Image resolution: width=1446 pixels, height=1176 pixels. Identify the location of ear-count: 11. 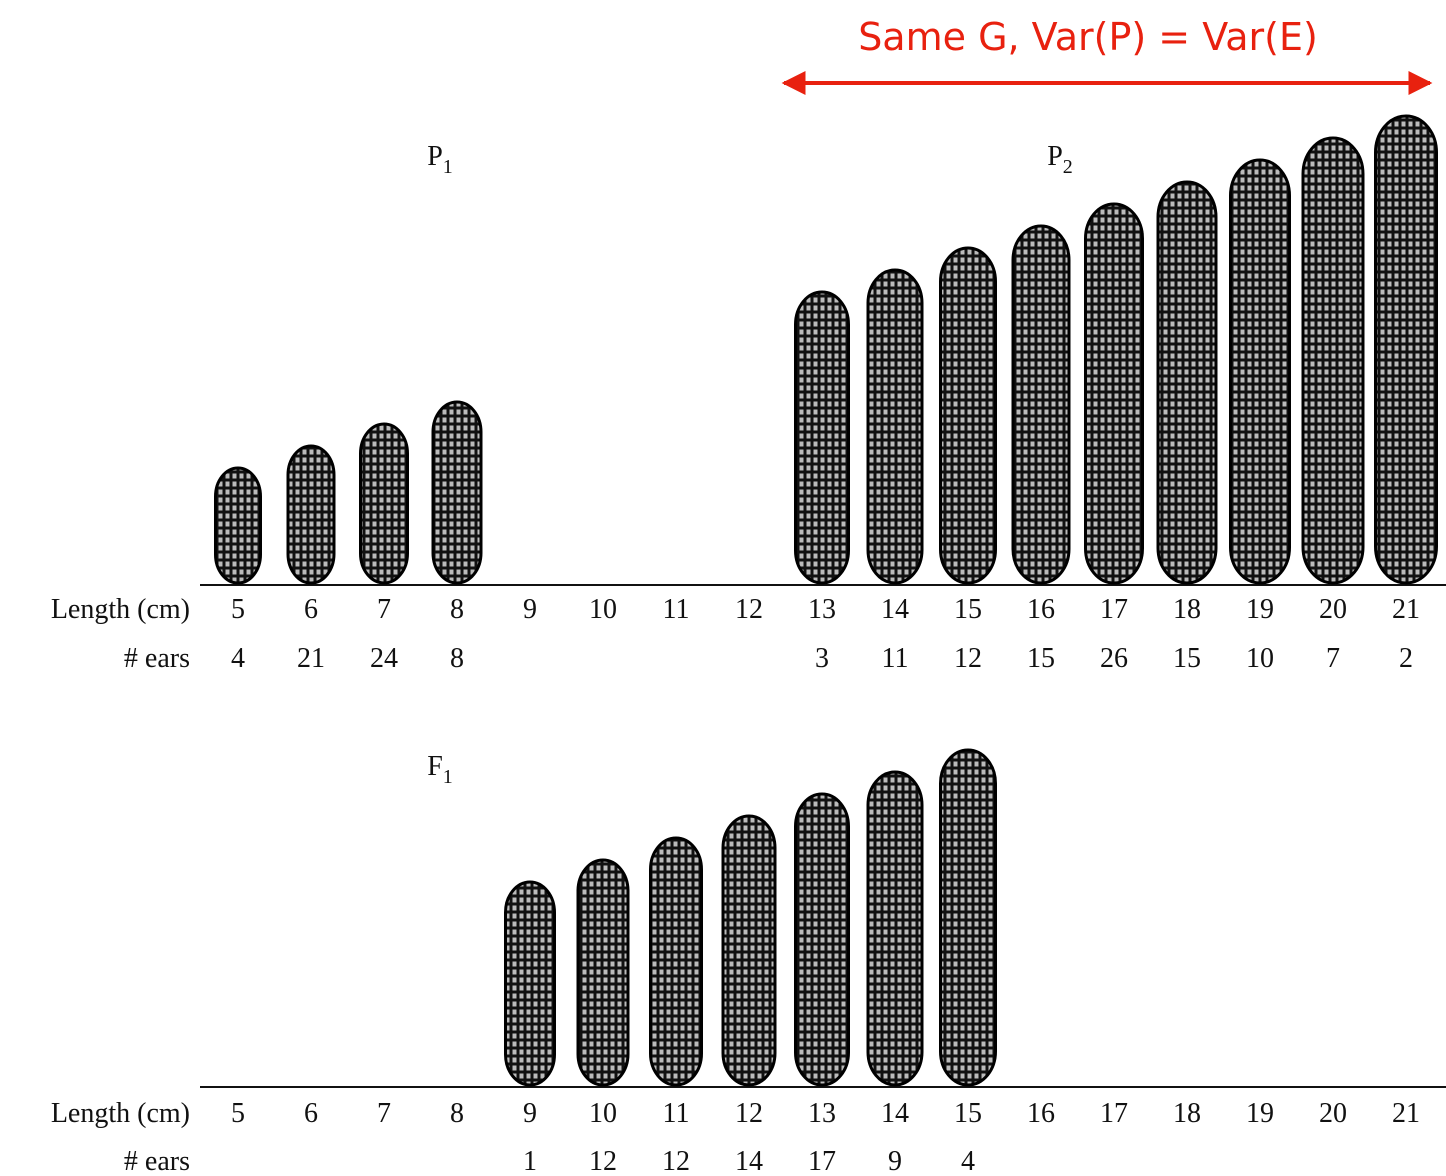
(895, 658).